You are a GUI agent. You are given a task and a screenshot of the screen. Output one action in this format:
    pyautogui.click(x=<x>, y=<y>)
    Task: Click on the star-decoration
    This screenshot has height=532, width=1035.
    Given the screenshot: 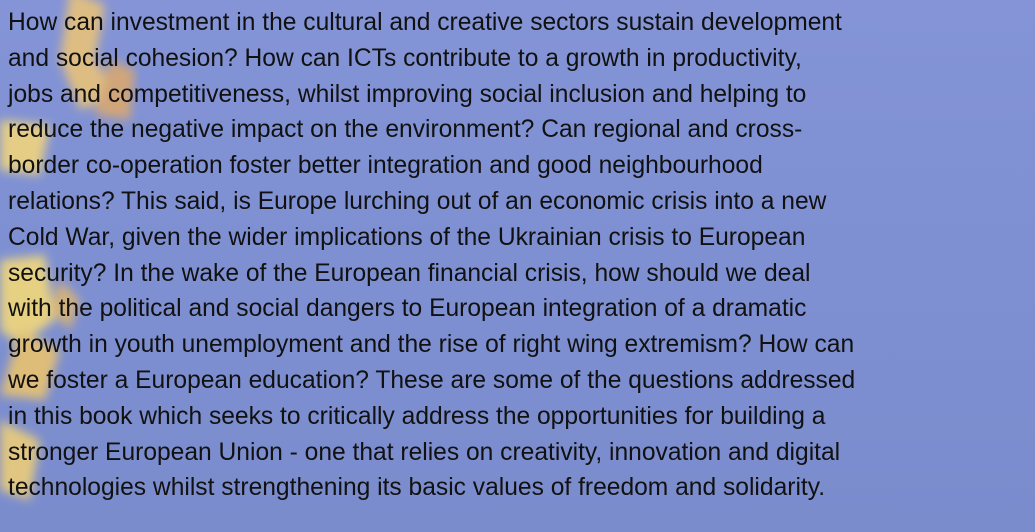 What is the action you would take?
    pyautogui.click(x=67, y=250)
    